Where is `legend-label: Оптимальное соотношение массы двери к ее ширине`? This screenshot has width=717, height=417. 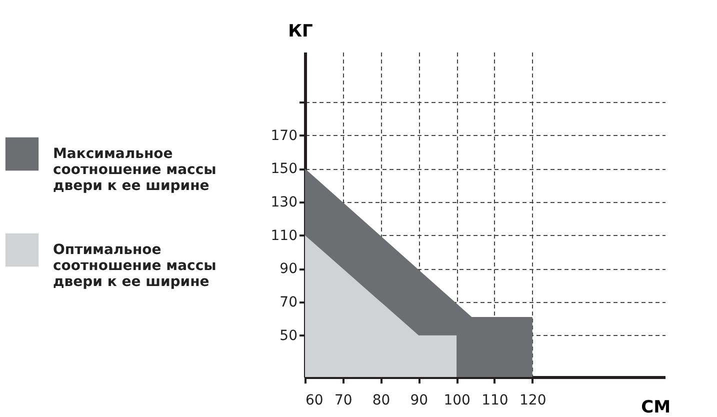 legend-label: Оптимальное соотношение массы двери к ее ширине is located at coordinates (134, 266).